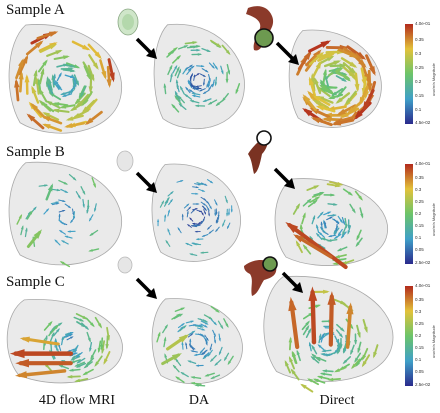  What do you see at coordinates (423, 122) in the screenshot?
I see `colorbar-min: 4.5e-02` at bounding box center [423, 122].